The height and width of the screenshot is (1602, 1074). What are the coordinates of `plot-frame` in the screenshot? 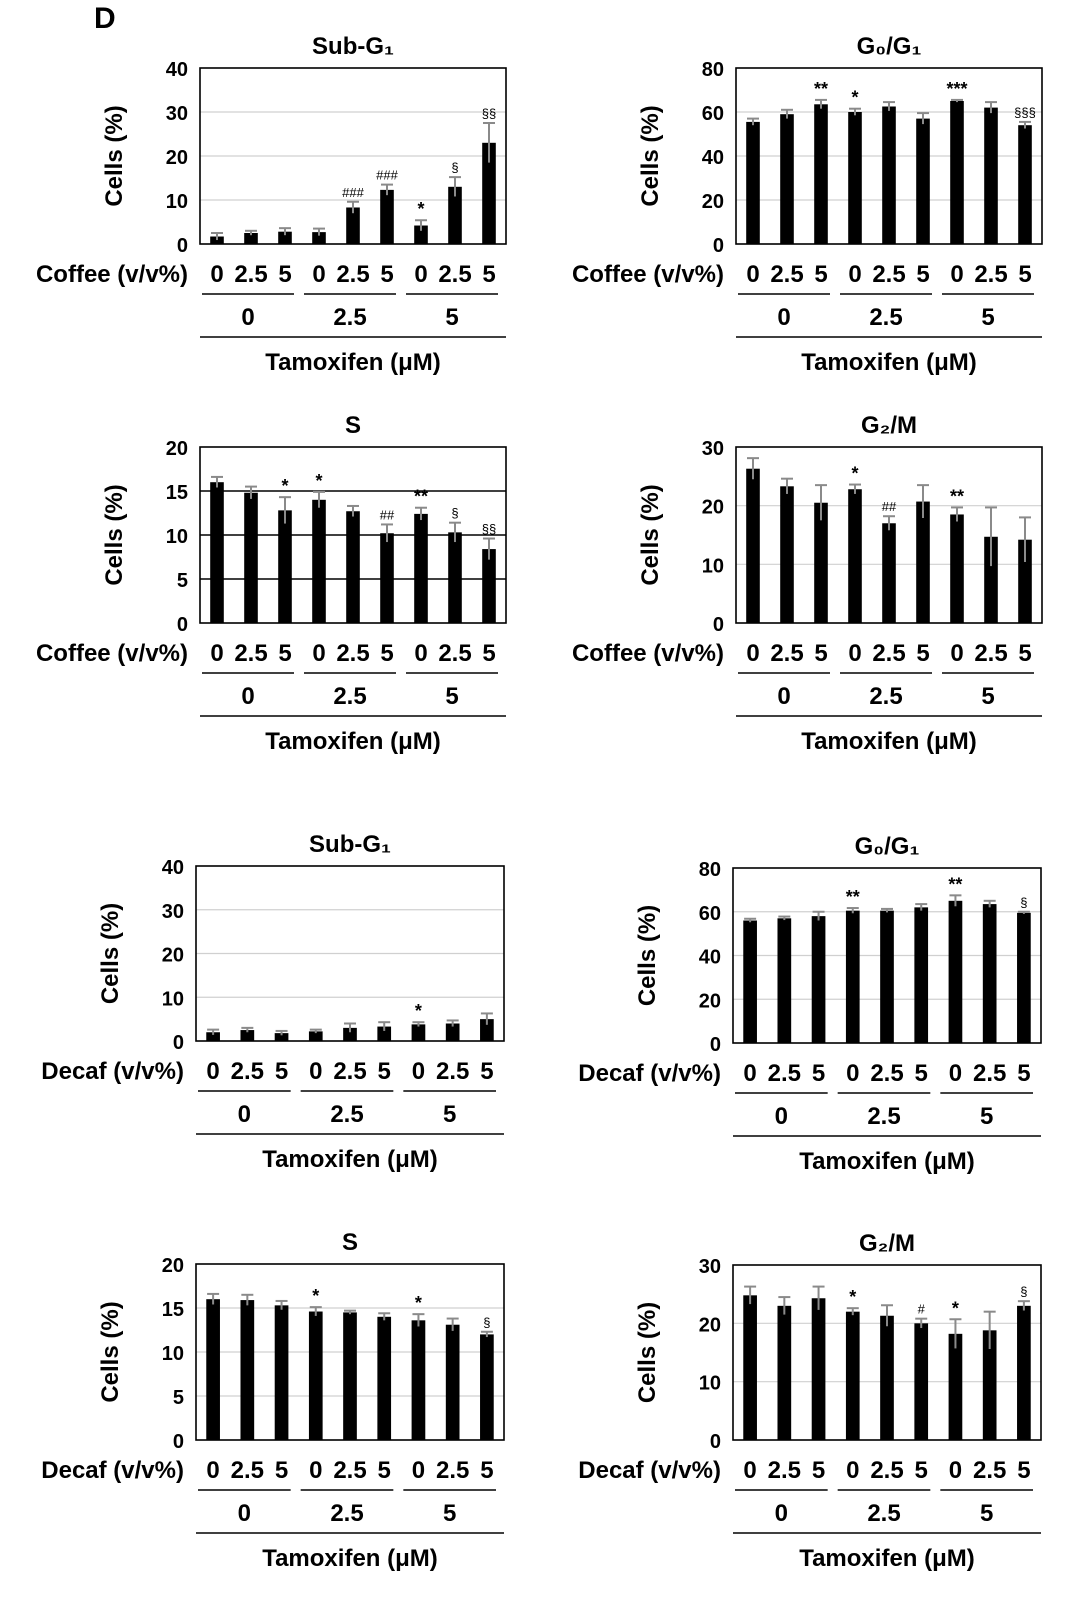 It's located at (887, 1352).